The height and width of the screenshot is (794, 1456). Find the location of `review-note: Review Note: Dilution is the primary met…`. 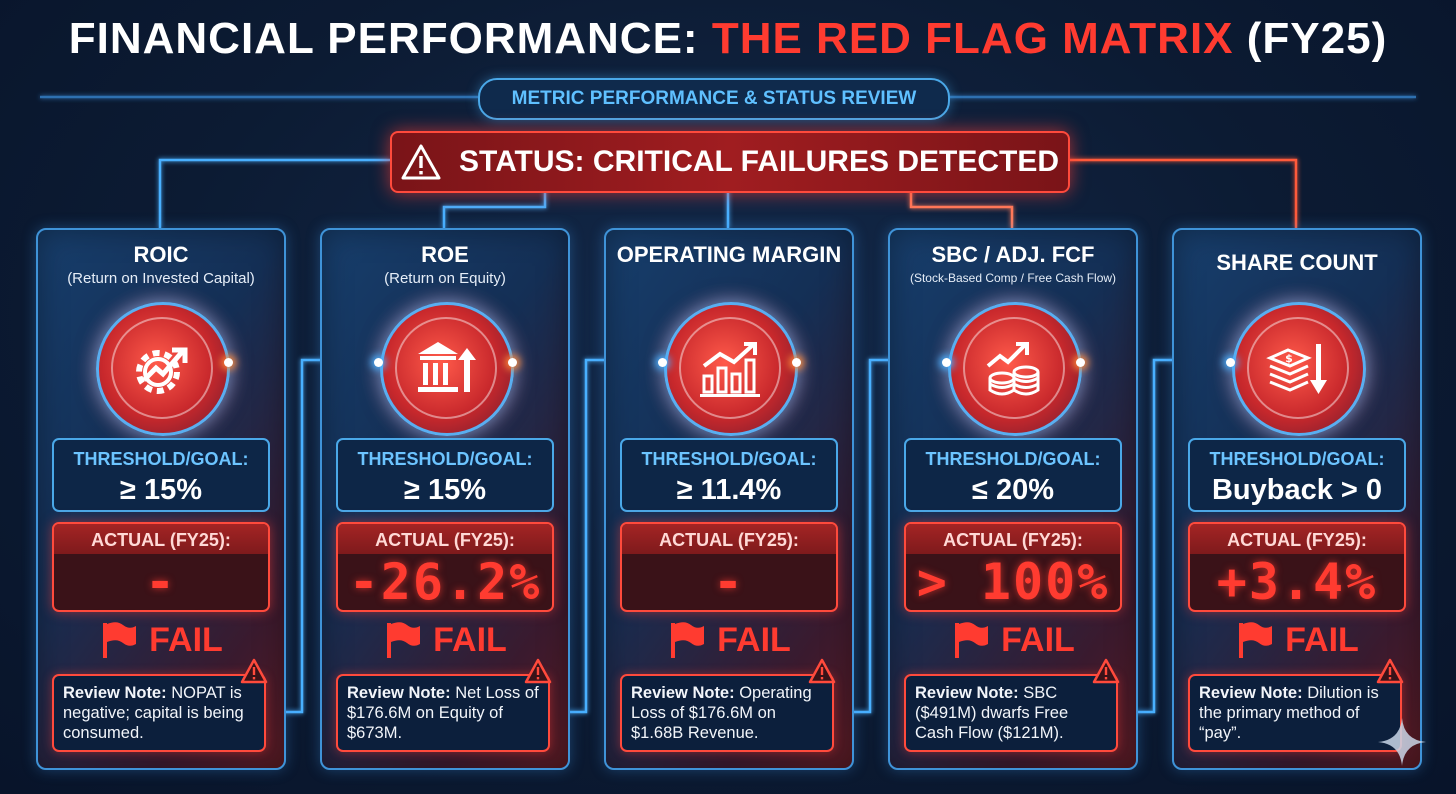

review-note: Review Note: Dilution is the primary met… is located at coordinates (1296, 705).